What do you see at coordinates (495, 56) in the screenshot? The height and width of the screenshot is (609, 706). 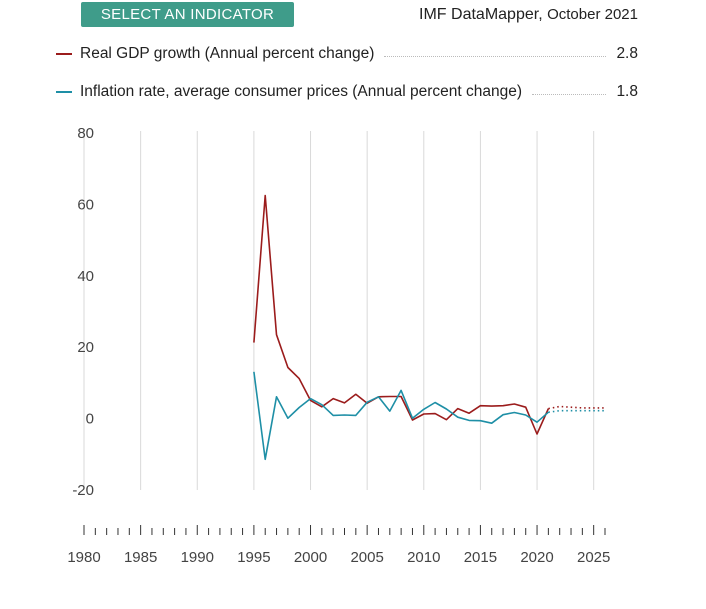 I see `legend-leader-gdp` at bounding box center [495, 56].